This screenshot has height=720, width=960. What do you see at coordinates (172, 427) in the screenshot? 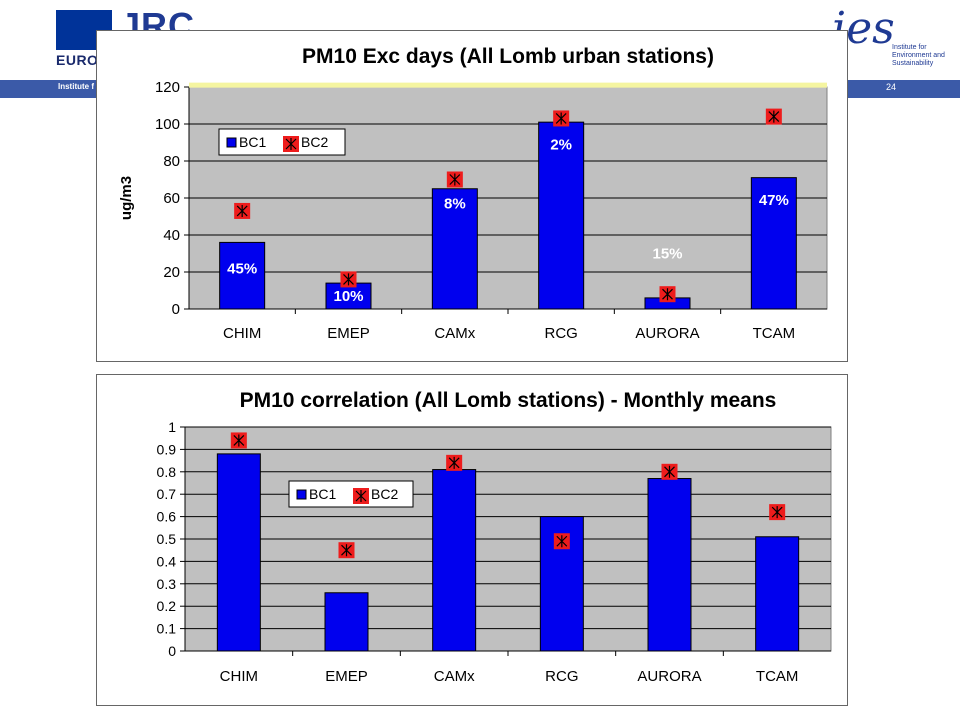
I see `y-tick-label: 1` at bounding box center [172, 427].